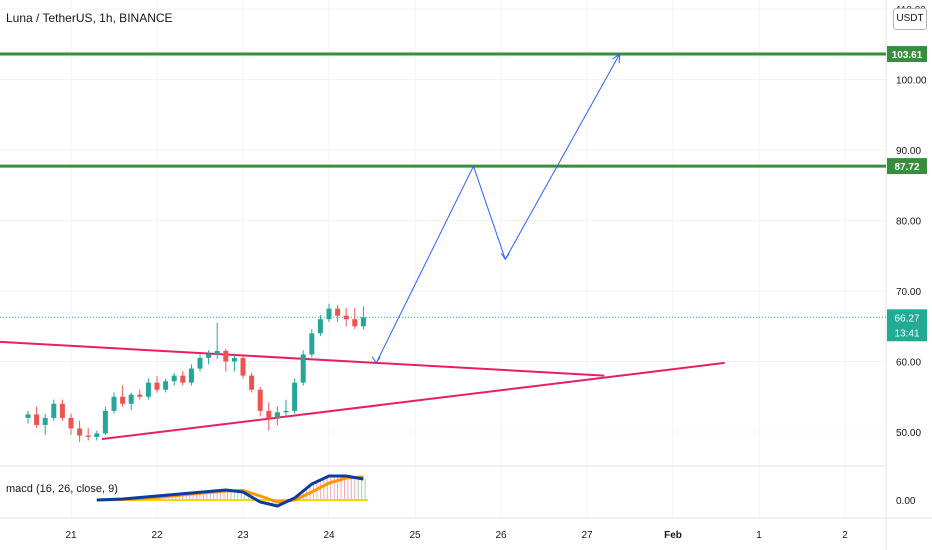 The image size is (932, 550). I want to click on time-tick-label: 22, so click(157, 535).